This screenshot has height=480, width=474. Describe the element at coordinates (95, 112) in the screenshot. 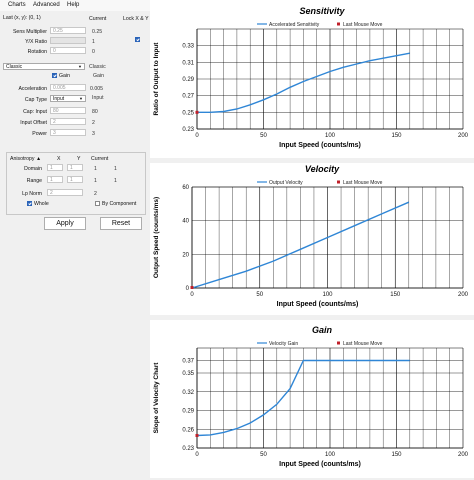

I see `input-cap-current: 80` at that location.